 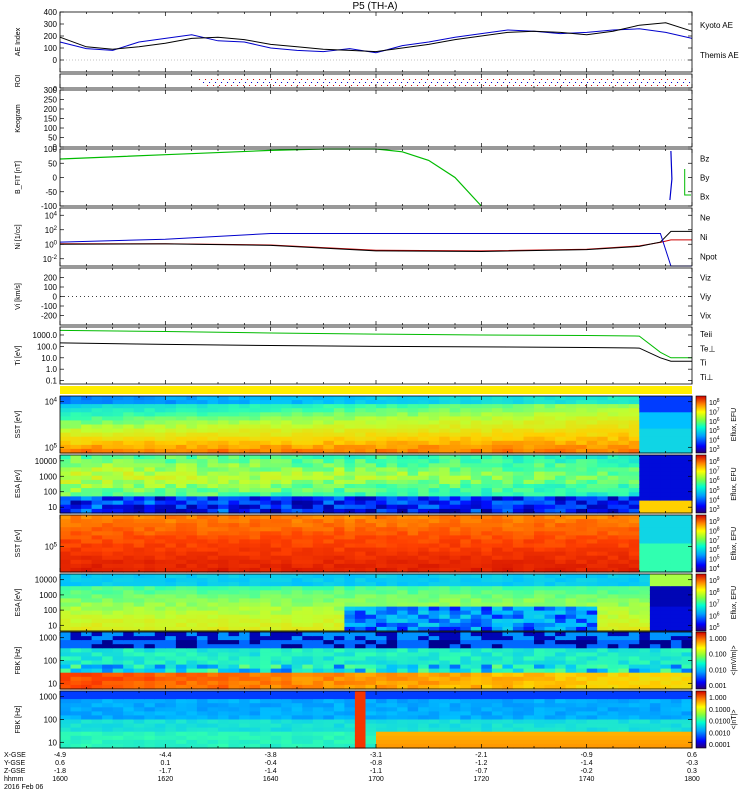 What do you see at coordinates (703, 363) in the screenshot?
I see `legend-entry: Ti` at bounding box center [703, 363].